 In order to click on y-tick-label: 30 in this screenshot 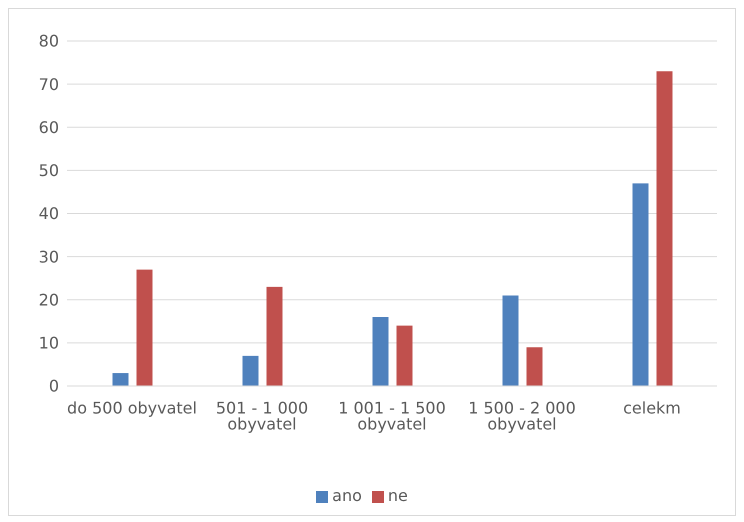, I will do `click(48, 256)`.